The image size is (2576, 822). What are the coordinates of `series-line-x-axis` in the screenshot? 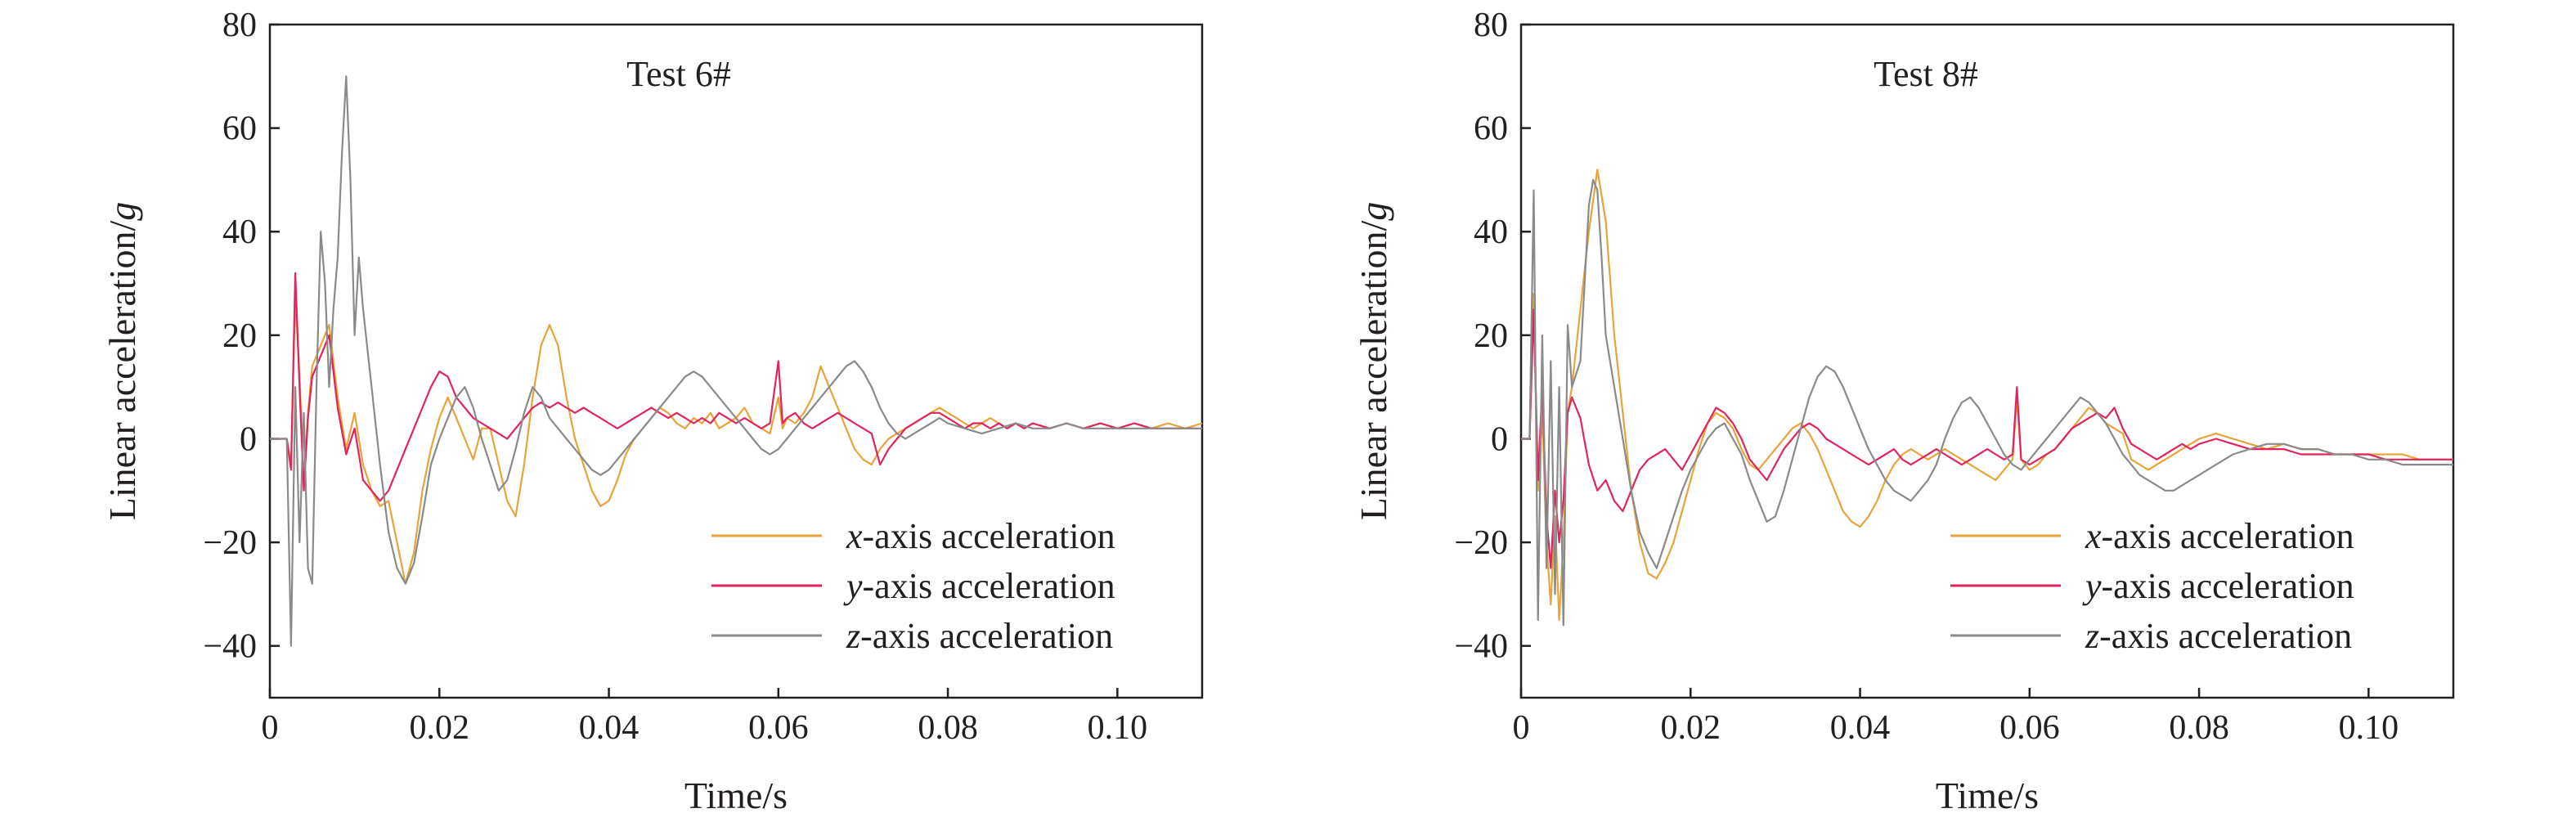 It's located at (736, 439).